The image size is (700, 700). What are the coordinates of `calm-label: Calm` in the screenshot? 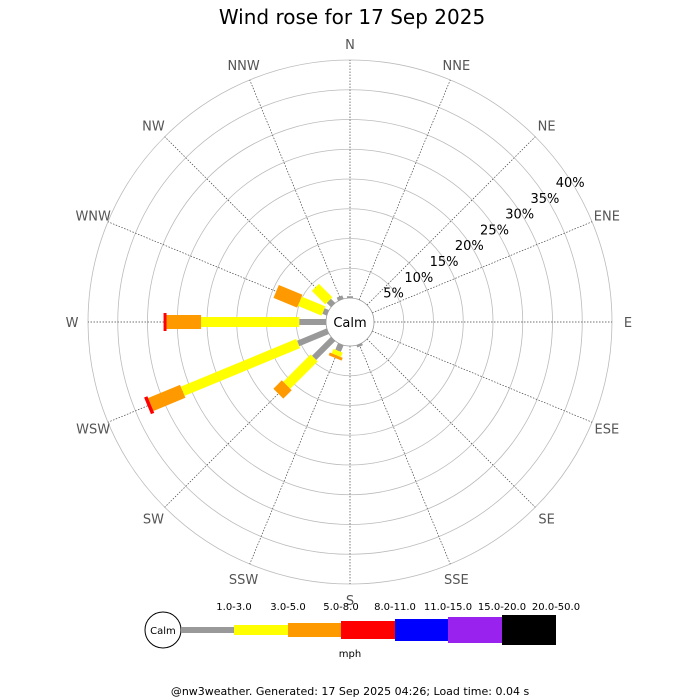 It's located at (349, 323).